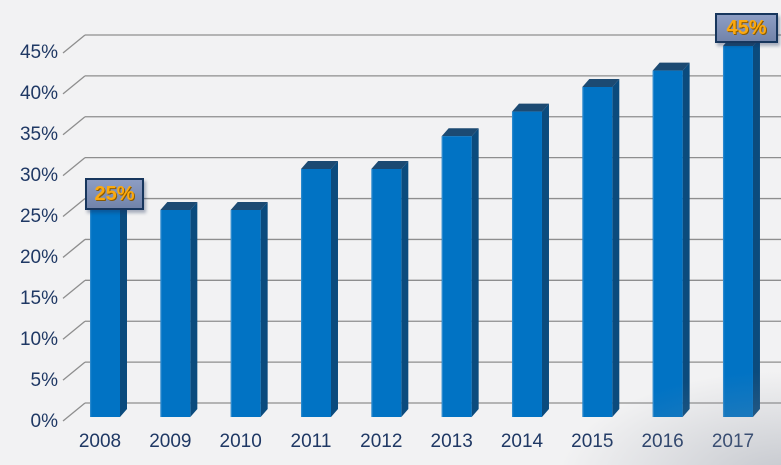 This screenshot has width=781, height=465. Describe the element at coordinates (522, 441) in the screenshot. I see `x-tick-label-2014: 2014` at that location.